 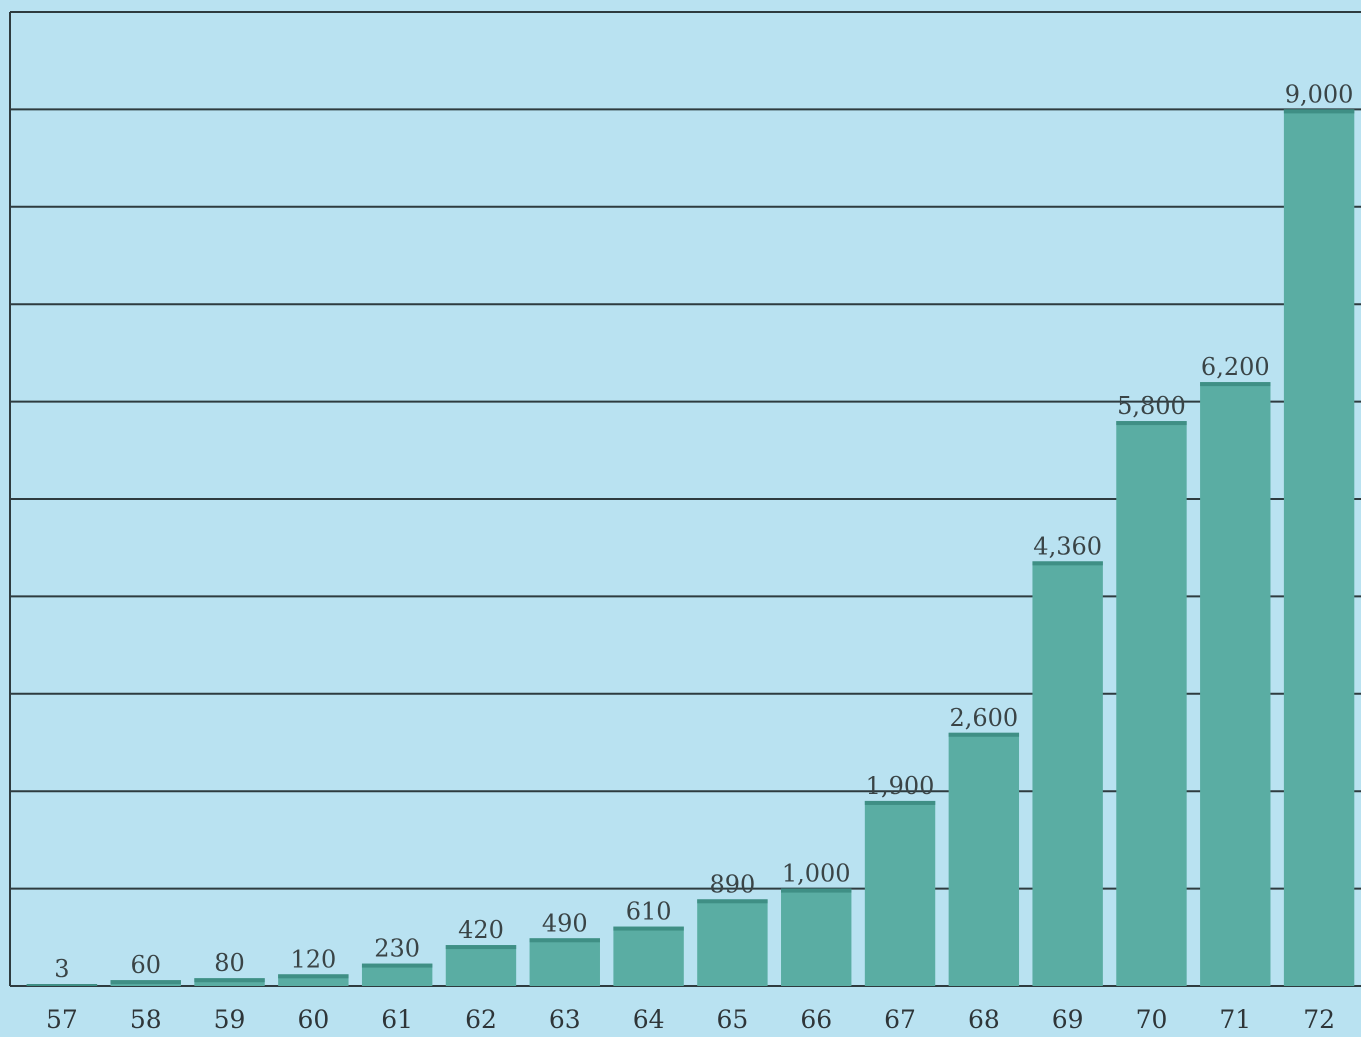 What do you see at coordinates (230, 1018) in the screenshot?
I see `x-tick-label-59: 59` at bounding box center [230, 1018].